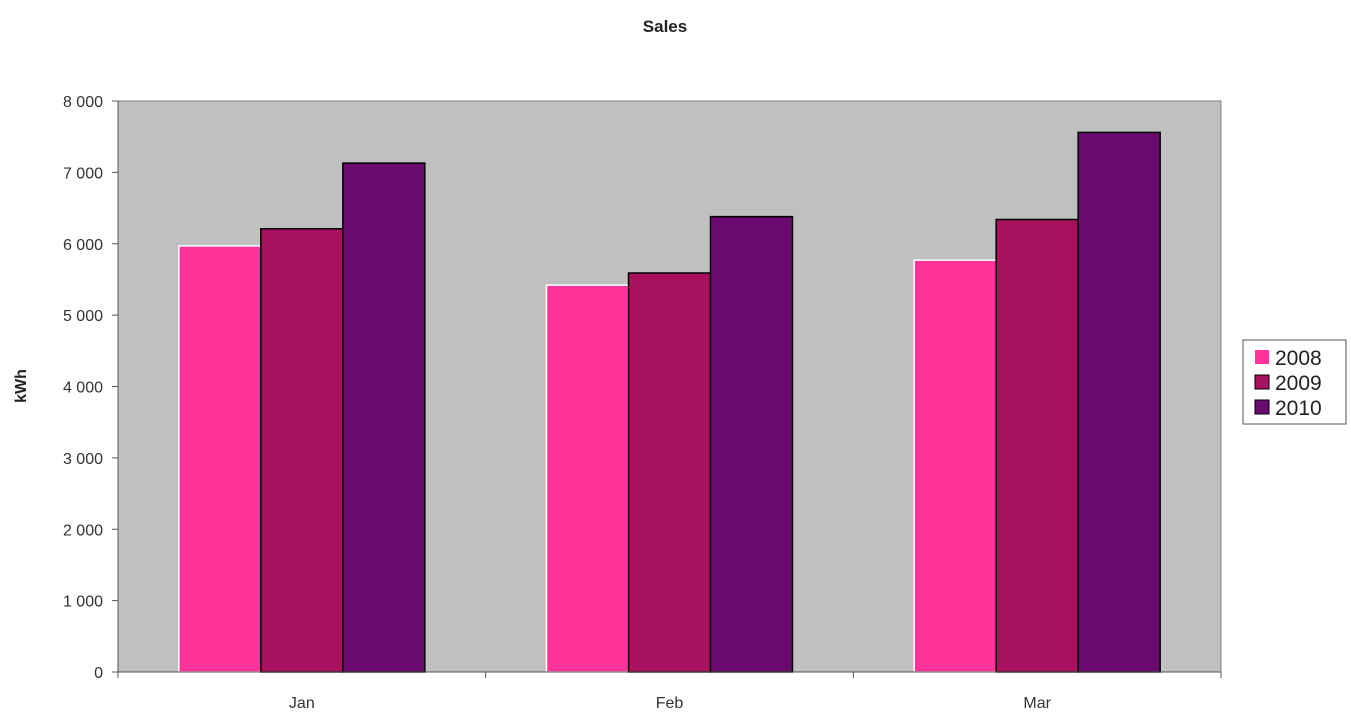 The width and height of the screenshot is (1351, 713). I want to click on legend-label: 2008, so click(1298, 358).